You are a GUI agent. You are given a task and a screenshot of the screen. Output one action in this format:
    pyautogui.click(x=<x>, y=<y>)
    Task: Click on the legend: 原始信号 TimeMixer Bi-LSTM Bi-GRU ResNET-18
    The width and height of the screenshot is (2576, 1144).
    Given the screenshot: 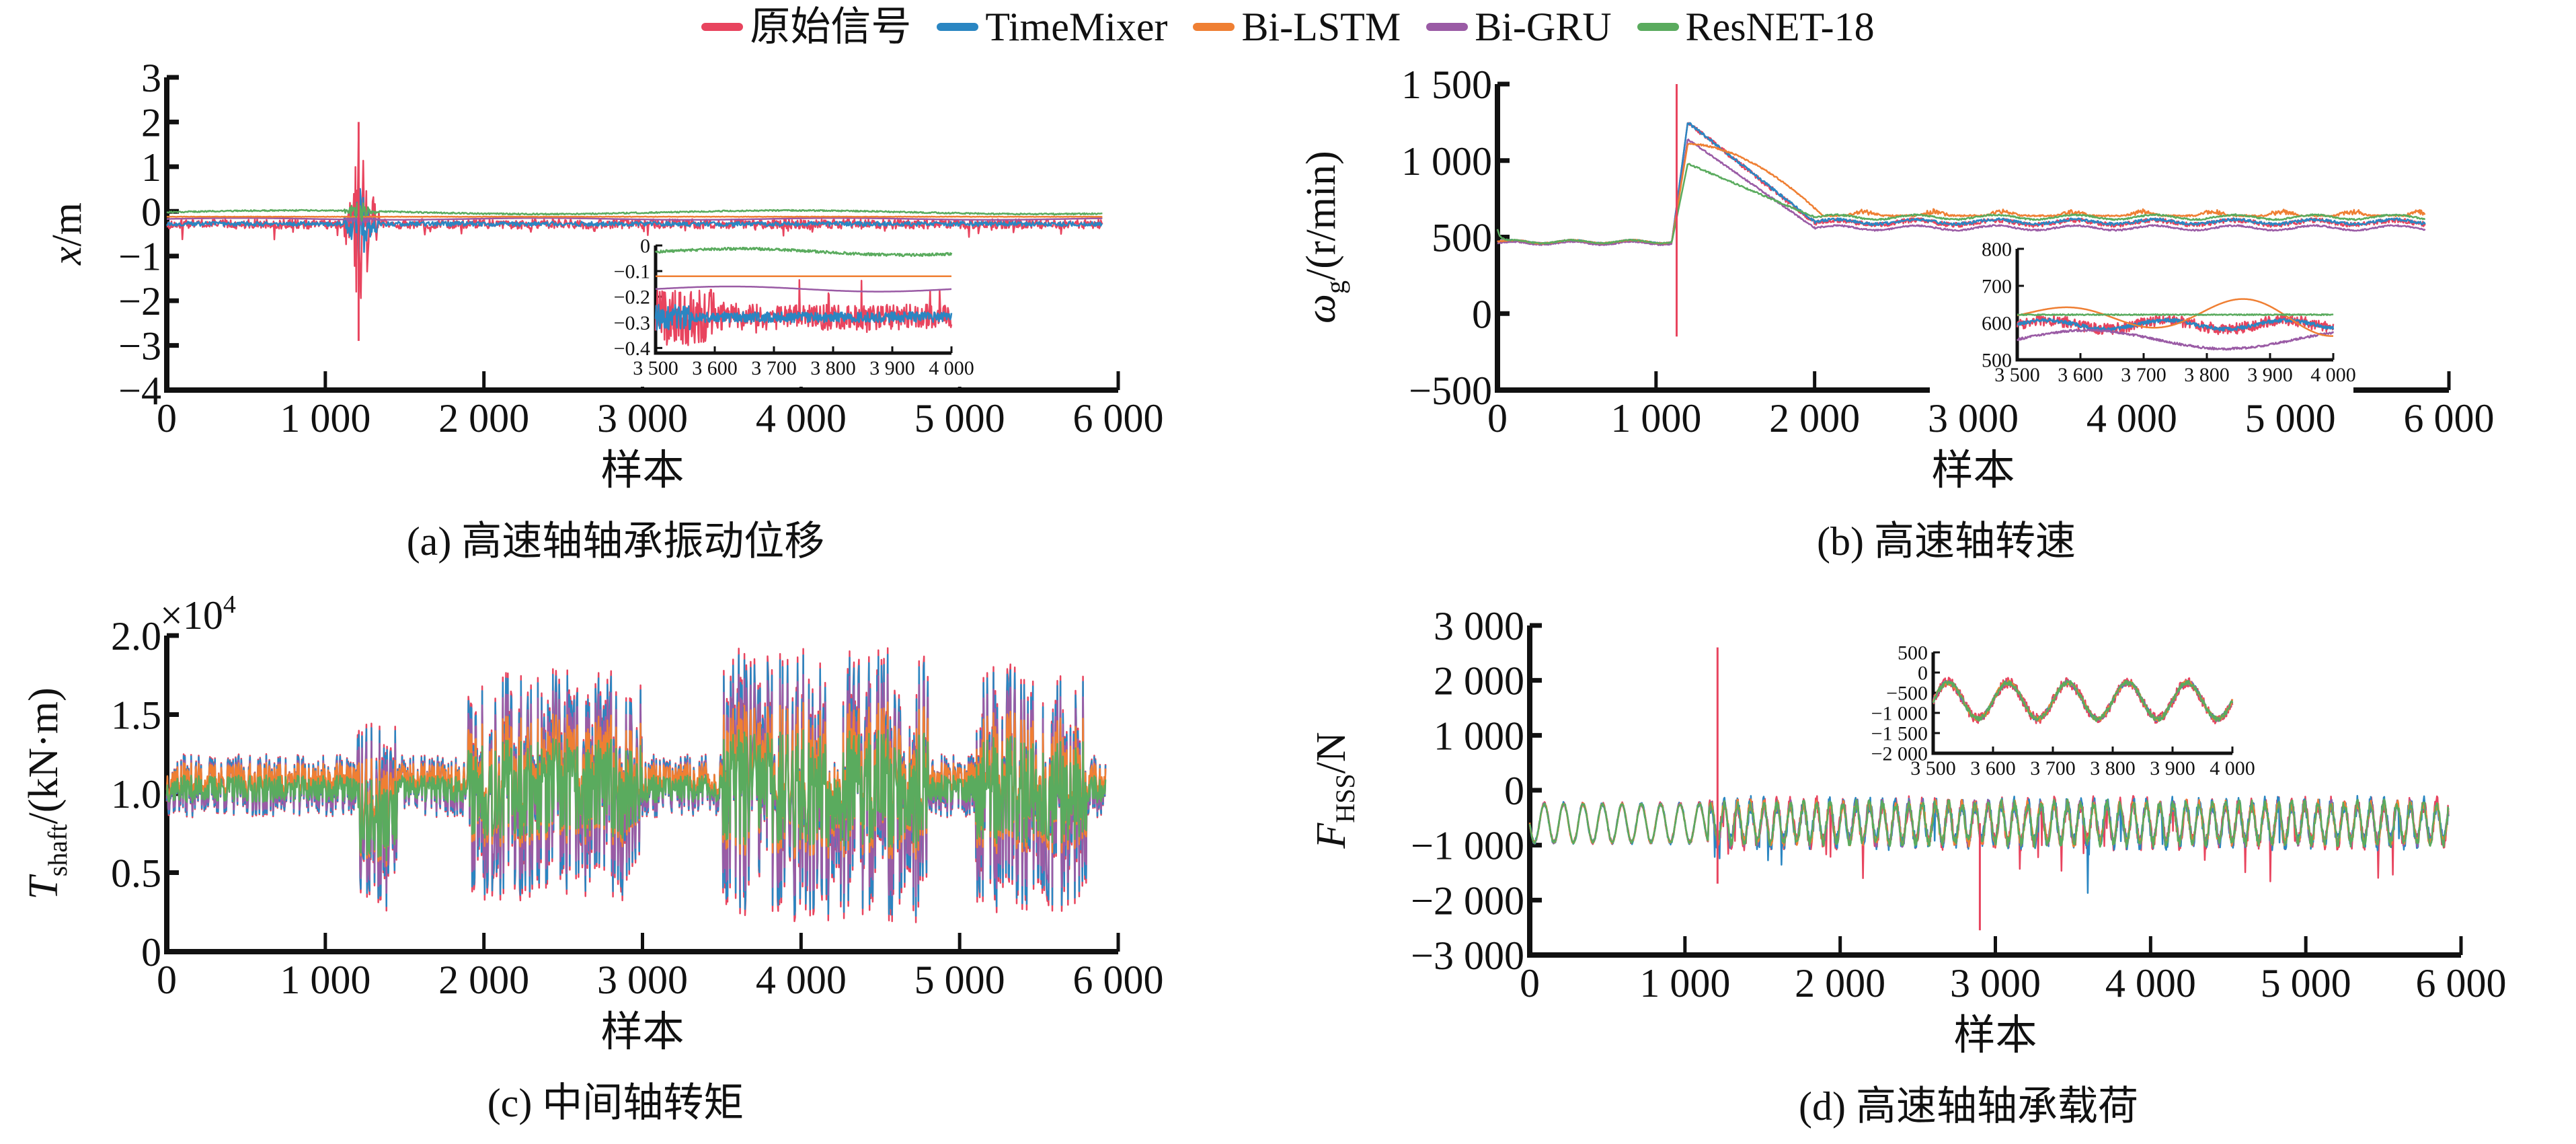 What is the action you would take?
    pyautogui.click(x=1288, y=27)
    